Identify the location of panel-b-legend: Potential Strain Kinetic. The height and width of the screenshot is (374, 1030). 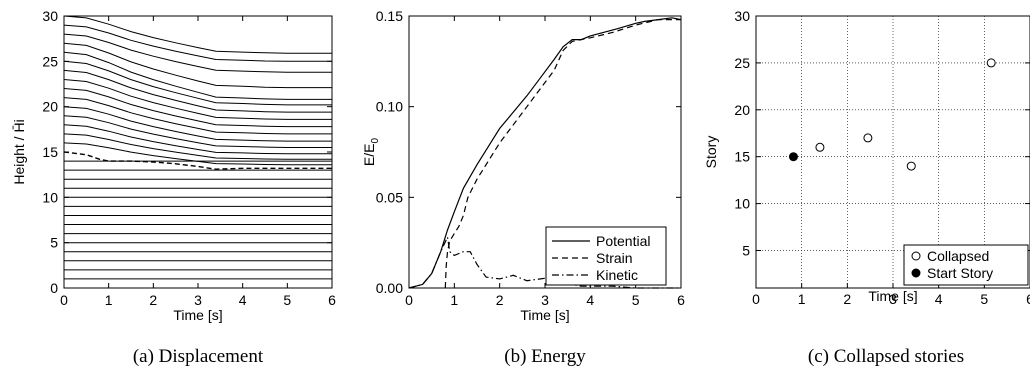
(606, 256).